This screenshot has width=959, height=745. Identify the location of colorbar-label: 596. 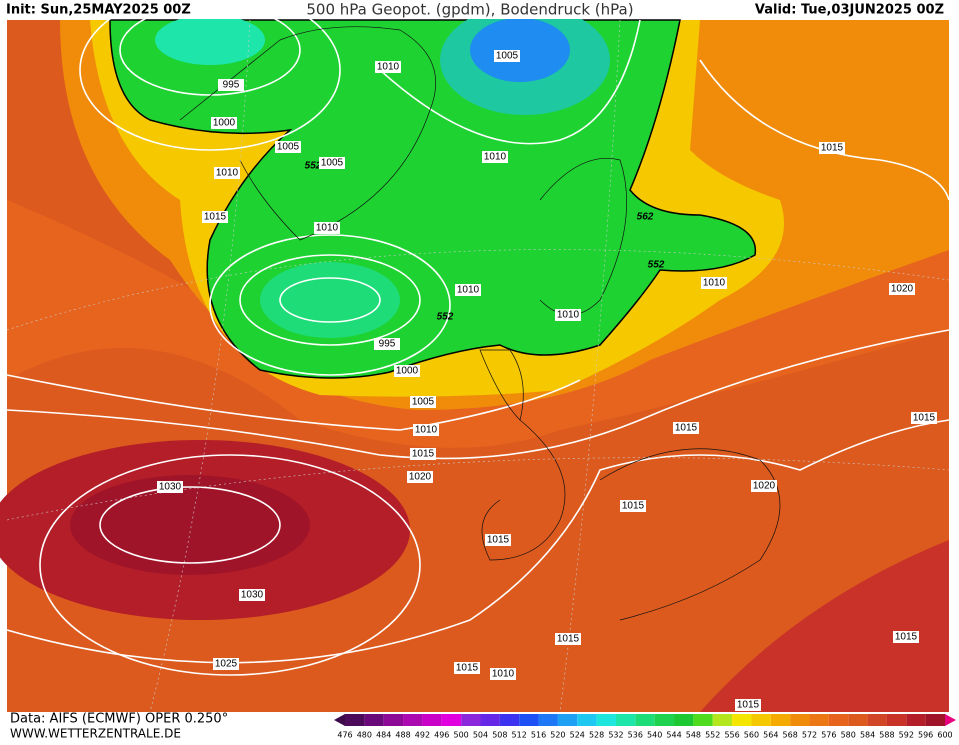
(925, 735).